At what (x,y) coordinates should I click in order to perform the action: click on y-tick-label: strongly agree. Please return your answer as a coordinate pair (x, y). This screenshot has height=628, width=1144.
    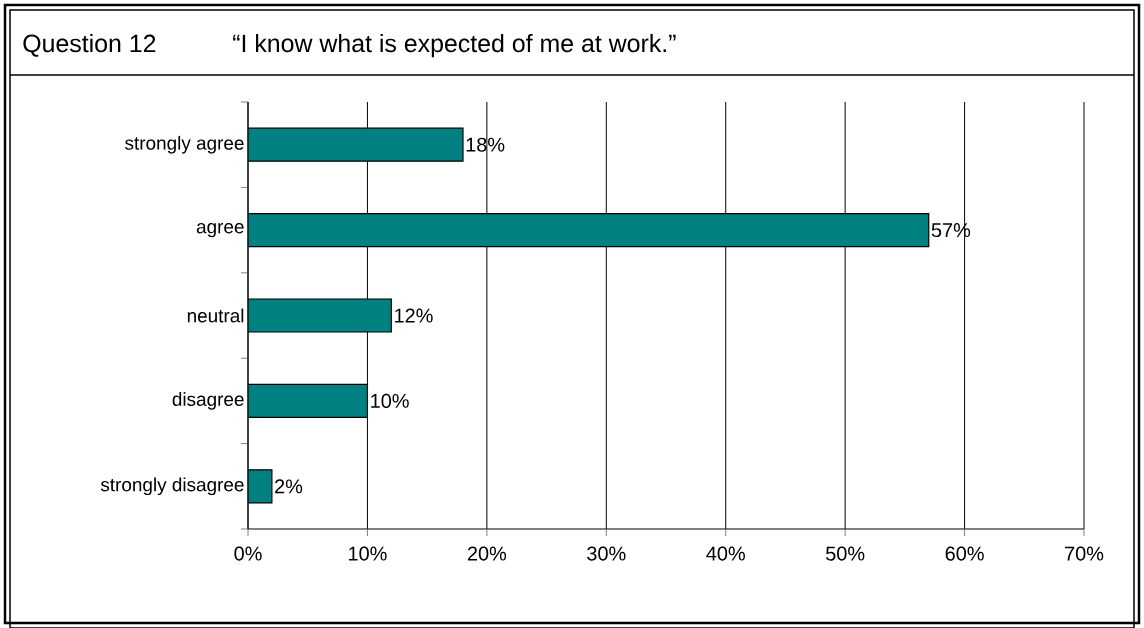
    Looking at the image, I should click on (184, 144).